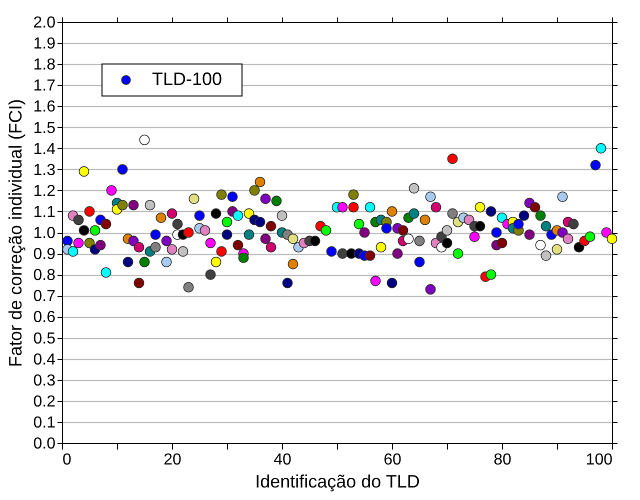 This screenshot has height=500, width=640. I want to click on y-tick-label: 1.2, so click(44, 191).